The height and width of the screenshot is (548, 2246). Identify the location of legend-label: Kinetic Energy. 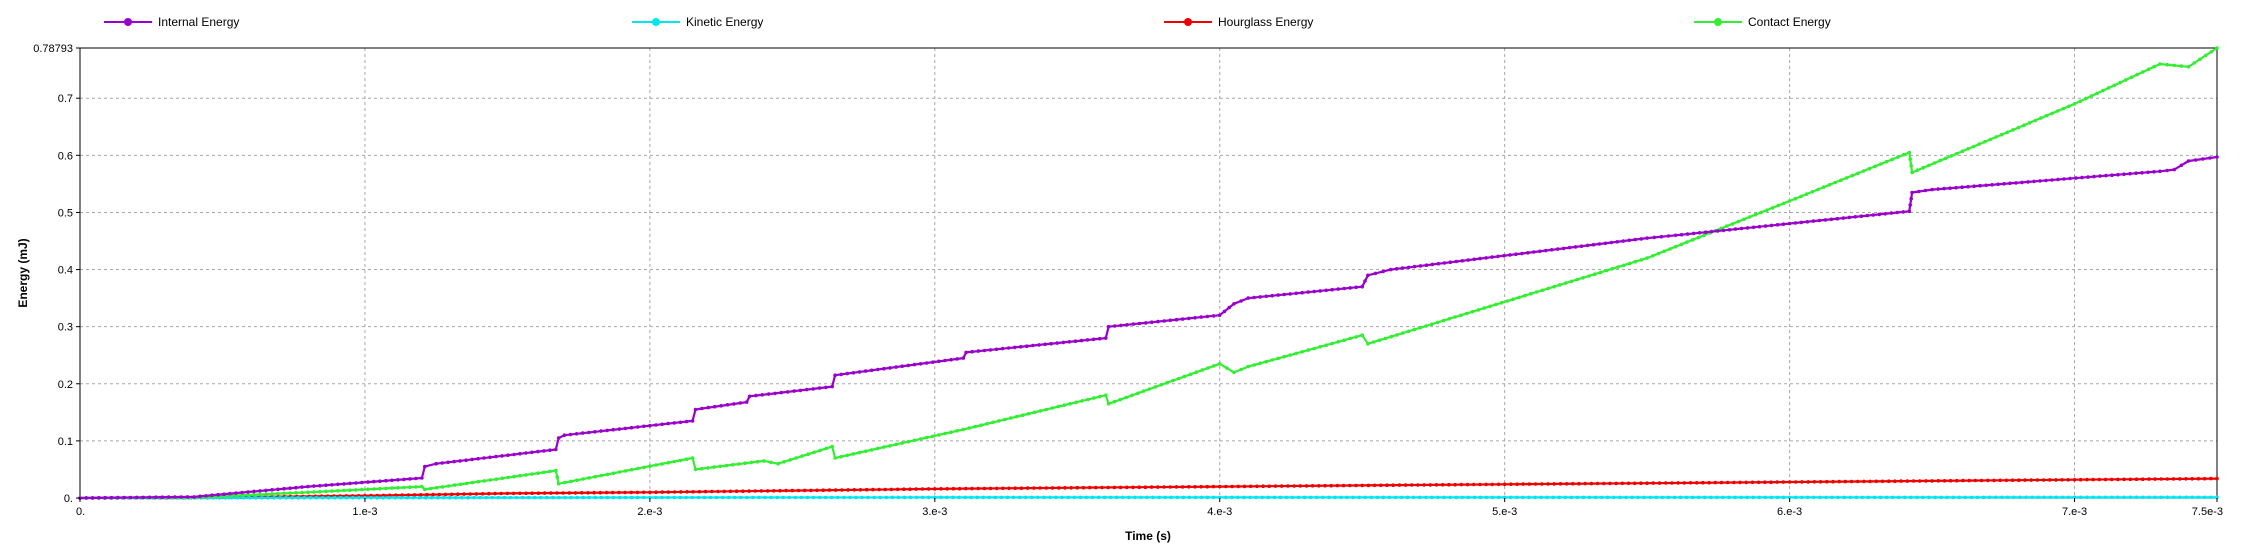
(724, 22).